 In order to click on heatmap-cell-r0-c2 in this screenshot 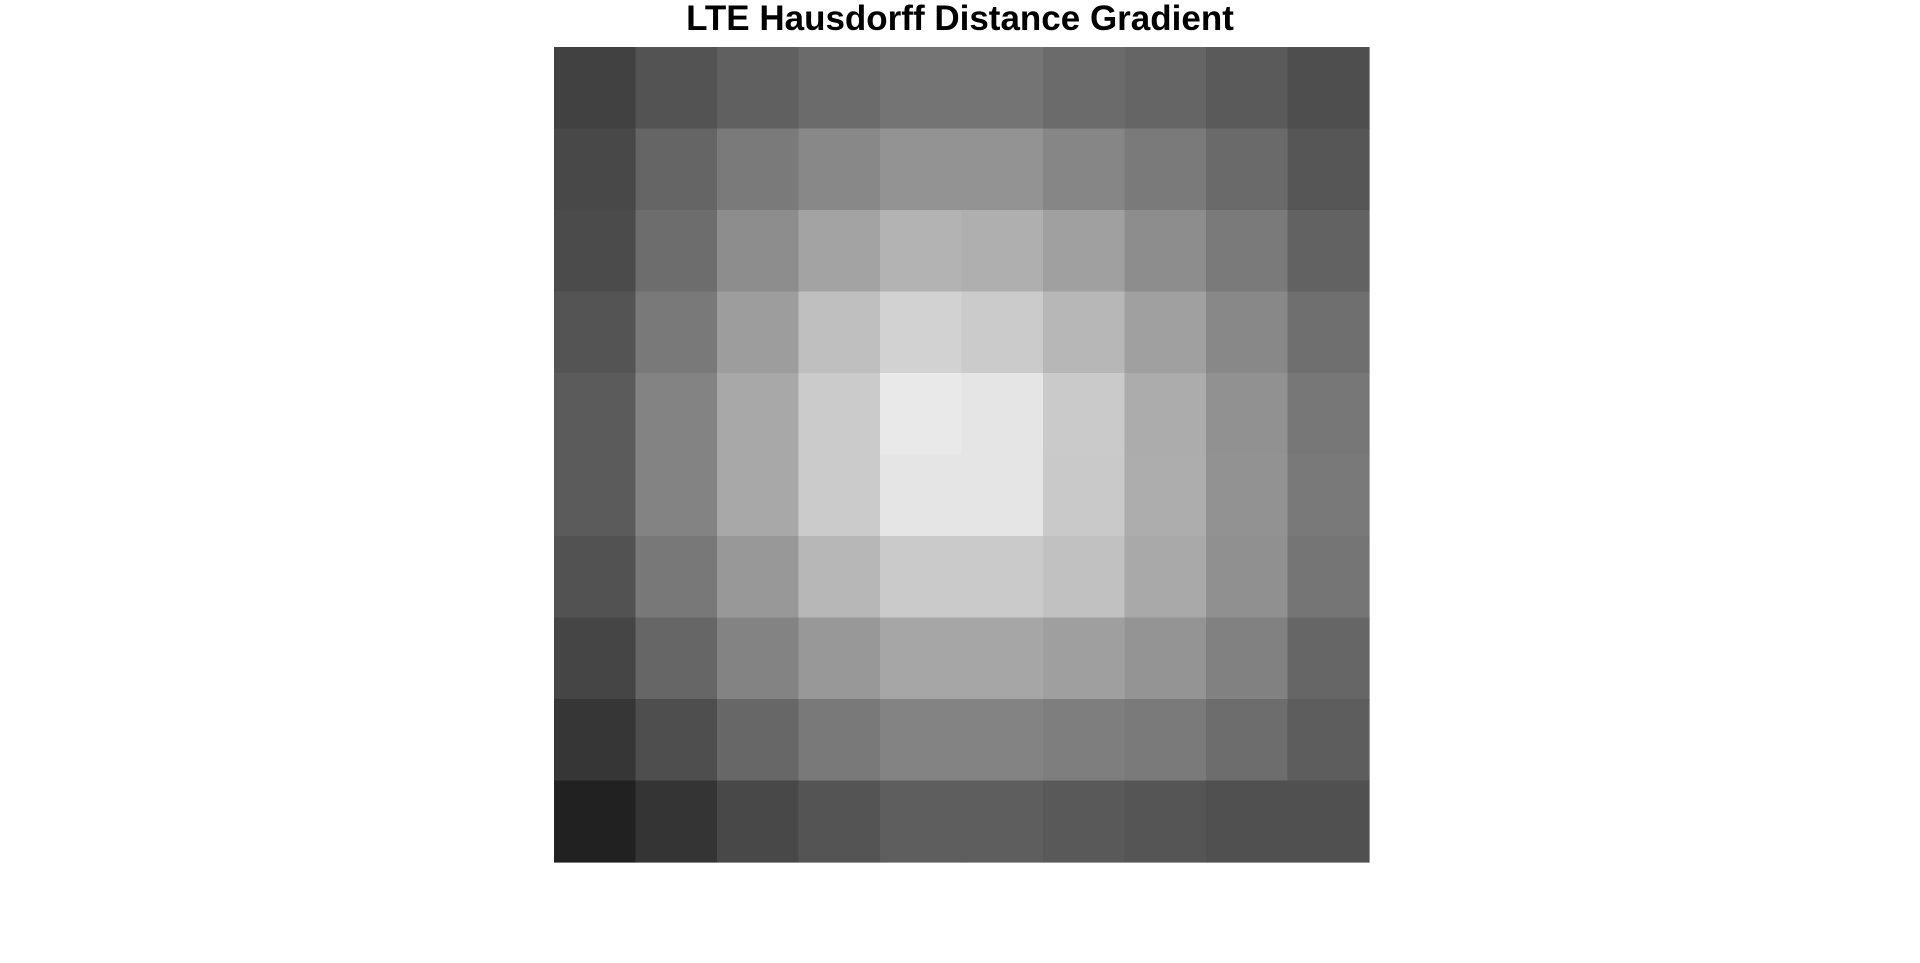, I will do `click(758, 88)`.